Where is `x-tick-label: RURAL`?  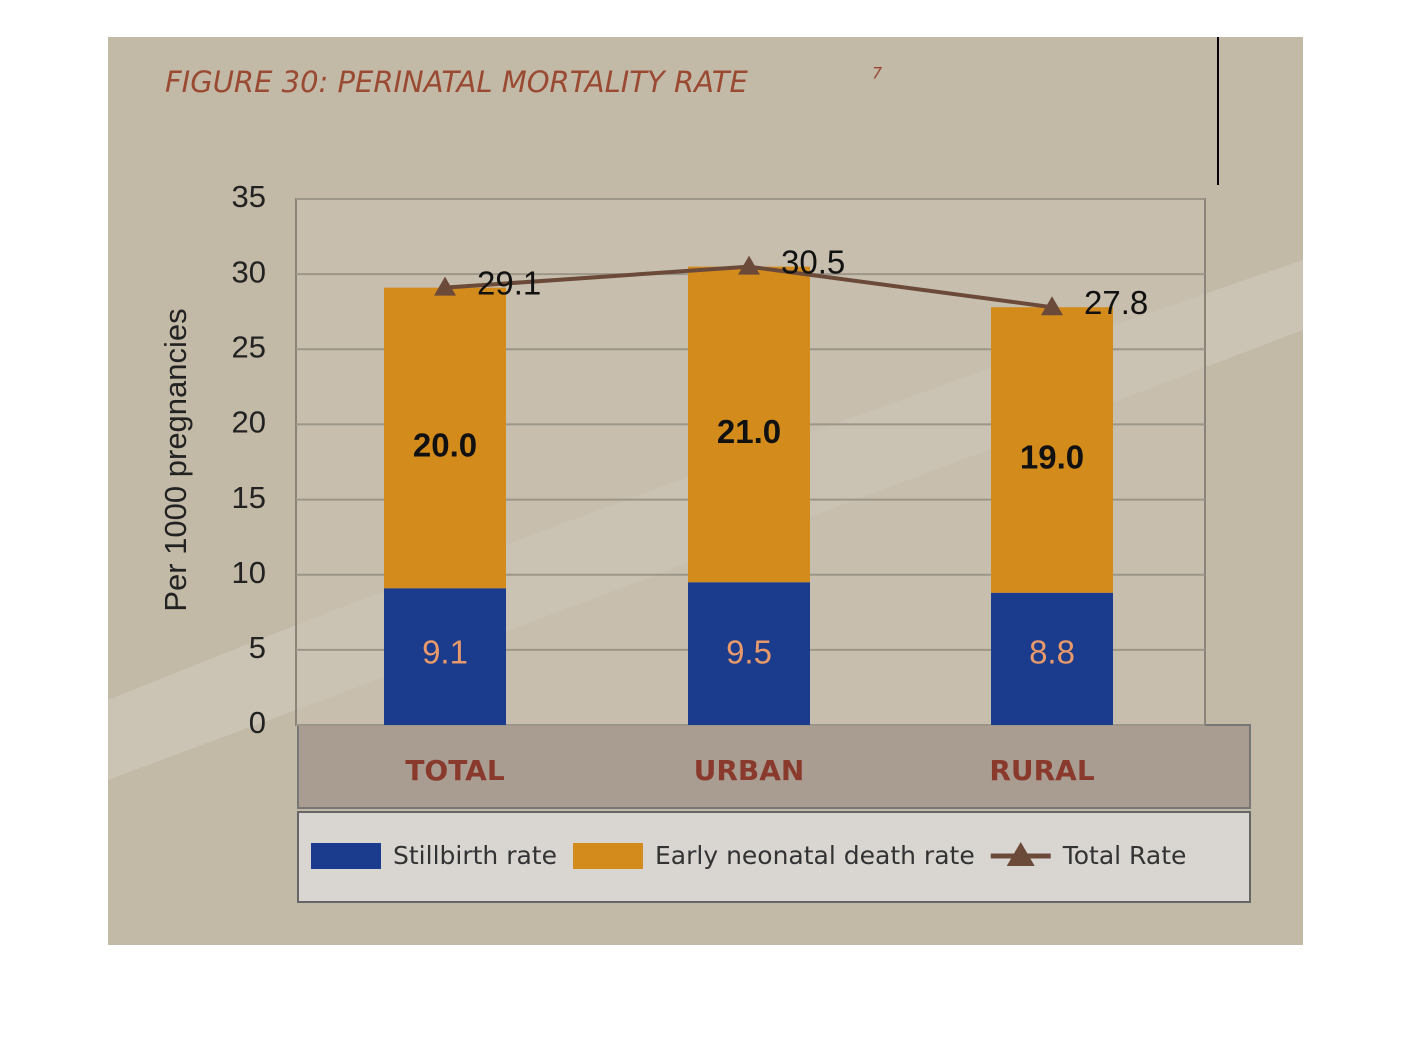
x-tick-label: RURAL is located at coordinates (1042, 770).